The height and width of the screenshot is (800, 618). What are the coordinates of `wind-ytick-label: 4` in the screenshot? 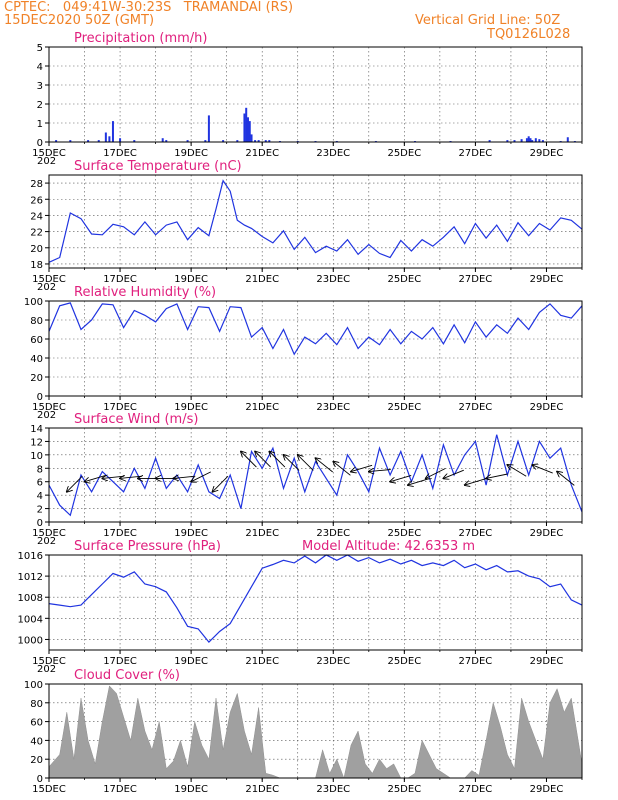 It's located at (40, 496).